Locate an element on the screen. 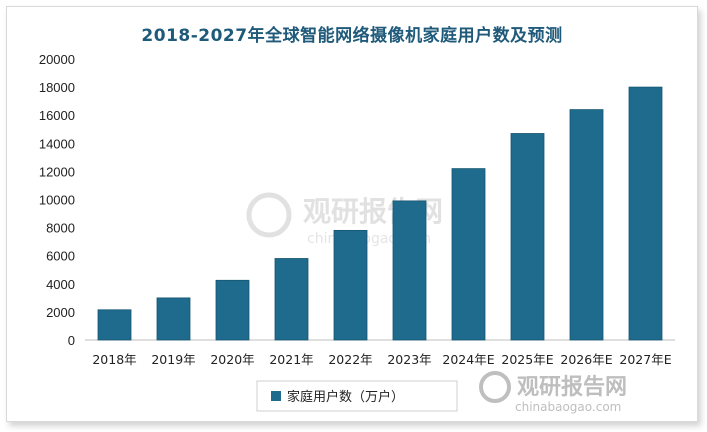 Image resolution: width=707 pixels, height=432 pixels. x-tick-label: 2023年 is located at coordinates (409, 359).